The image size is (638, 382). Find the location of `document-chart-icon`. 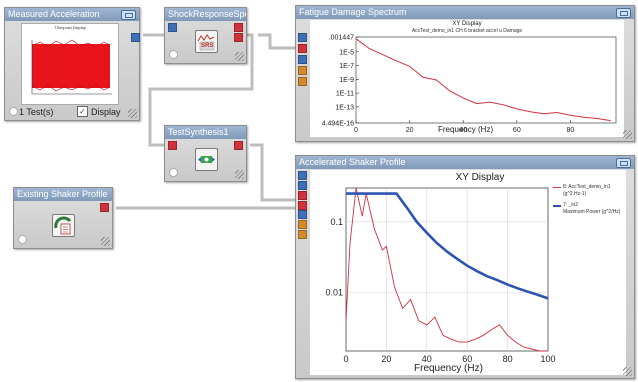

document-chart-icon is located at coordinates (63, 225).